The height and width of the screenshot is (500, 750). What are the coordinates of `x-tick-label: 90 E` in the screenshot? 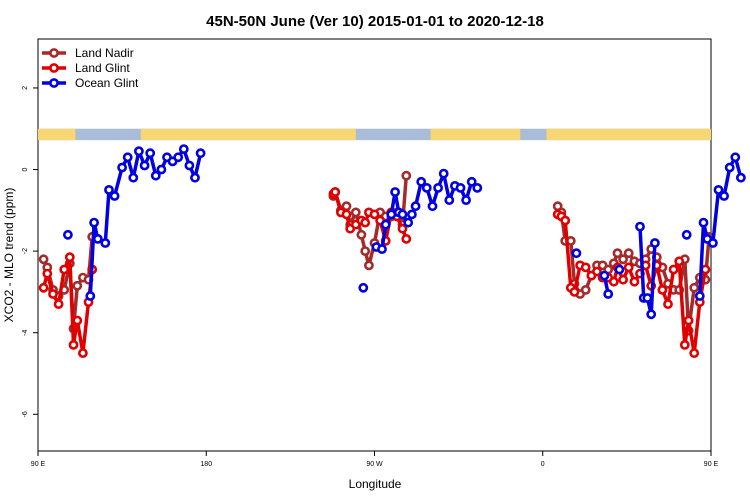 It's located at (711, 464).